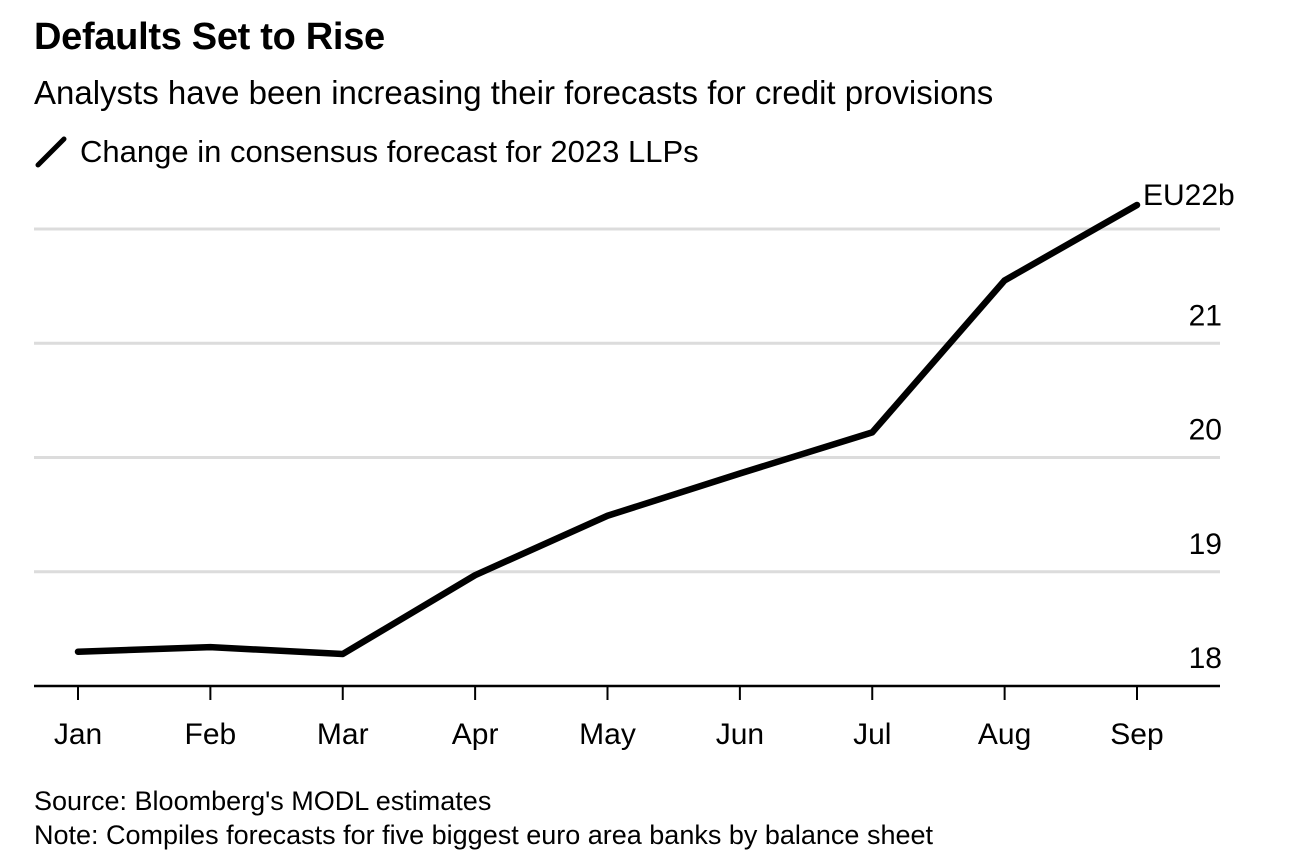 The height and width of the screenshot is (866, 1310). What do you see at coordinates (740, 734) in the screenshot?
I see `x-tick-label: Jun` at bounding box center [740, 734].